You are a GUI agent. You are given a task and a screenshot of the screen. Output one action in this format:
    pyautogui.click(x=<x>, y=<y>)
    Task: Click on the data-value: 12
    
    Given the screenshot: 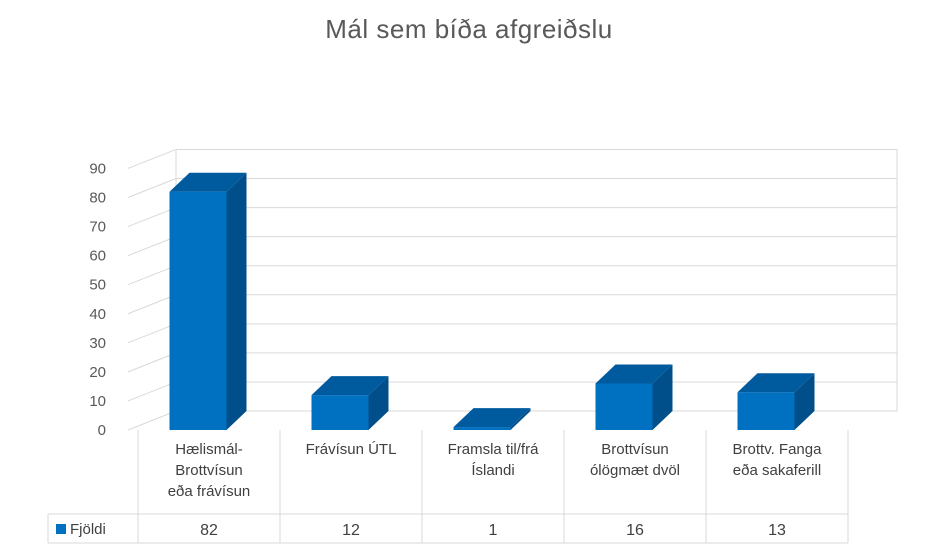 What is the action you would take?
    pyautogui.click(x=351, y=530)
    